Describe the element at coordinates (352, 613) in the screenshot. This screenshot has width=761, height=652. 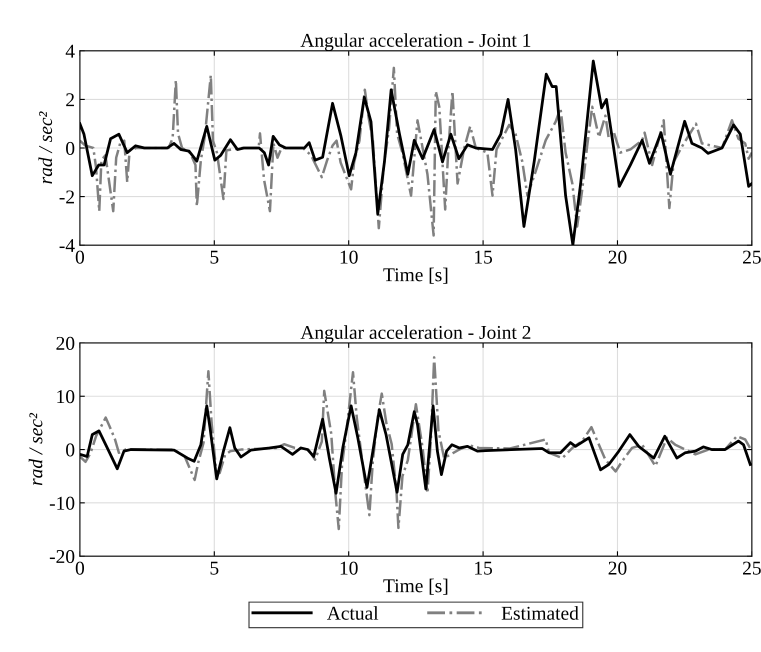
I see `legend-label: Actual` at that location.